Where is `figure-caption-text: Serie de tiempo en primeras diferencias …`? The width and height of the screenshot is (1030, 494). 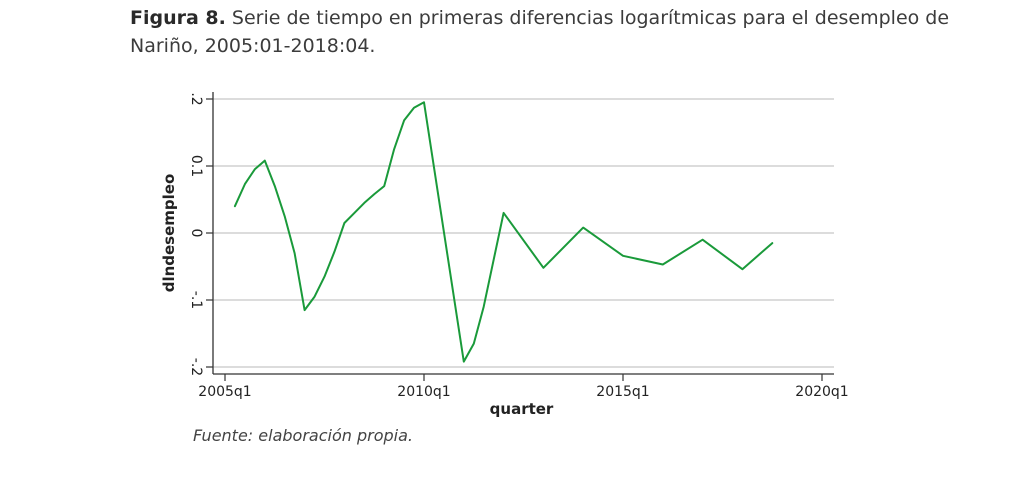
figure-caption-text: Serie de tiempo en primeras diferencias … is located at coordinates (540, 32).